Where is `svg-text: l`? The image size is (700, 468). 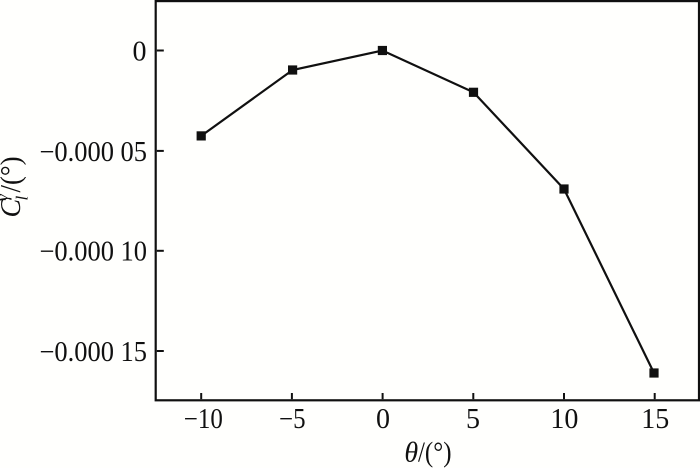 svg-text: l is located at coordinates (22, 198).